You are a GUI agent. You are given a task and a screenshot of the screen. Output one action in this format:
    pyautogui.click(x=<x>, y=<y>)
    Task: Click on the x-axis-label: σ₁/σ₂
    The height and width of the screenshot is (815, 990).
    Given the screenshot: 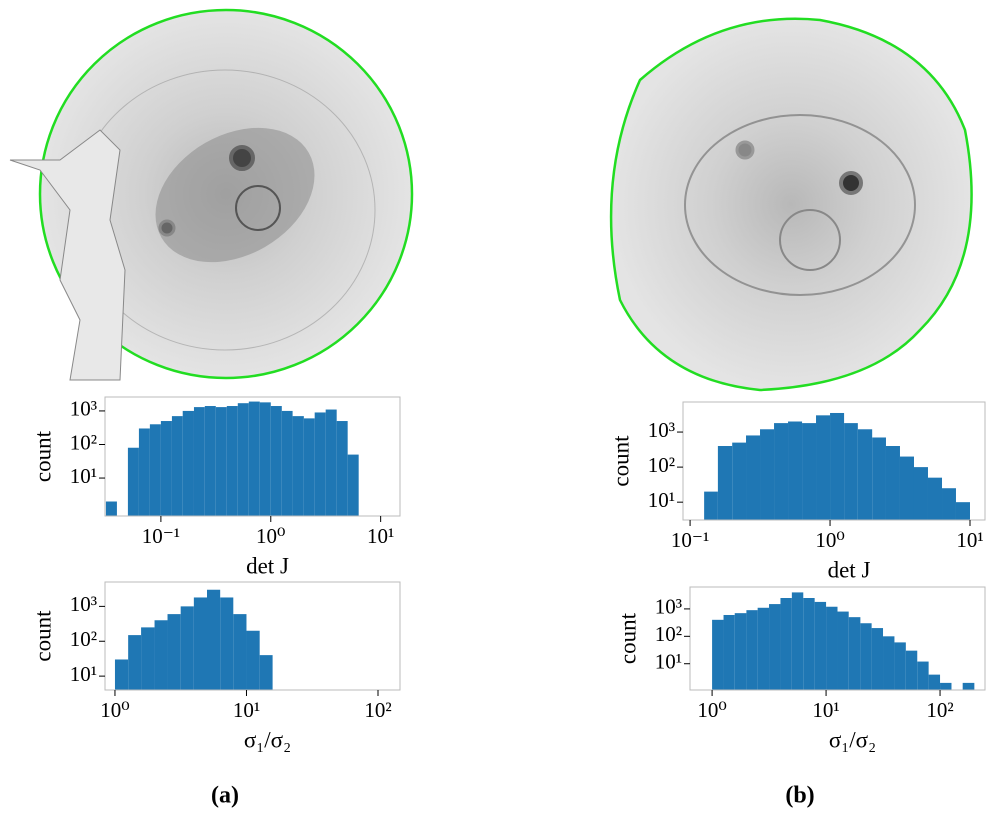 What is the action you would take?
    pyautogui.click(x=852, y=739)
    